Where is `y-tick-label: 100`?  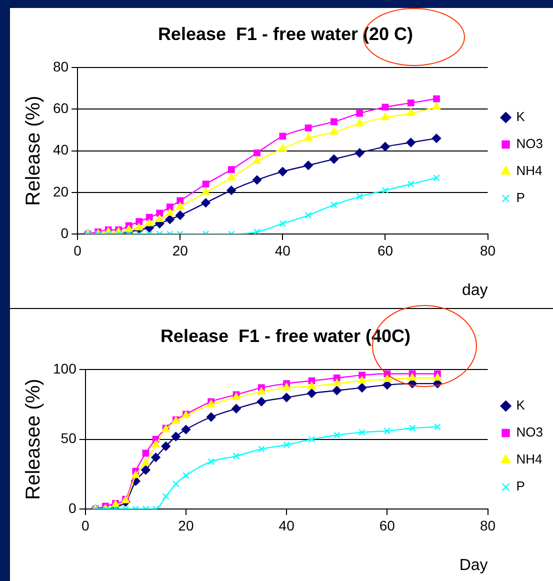 y-tick-label: 100 is located at coordinates (65, 368).